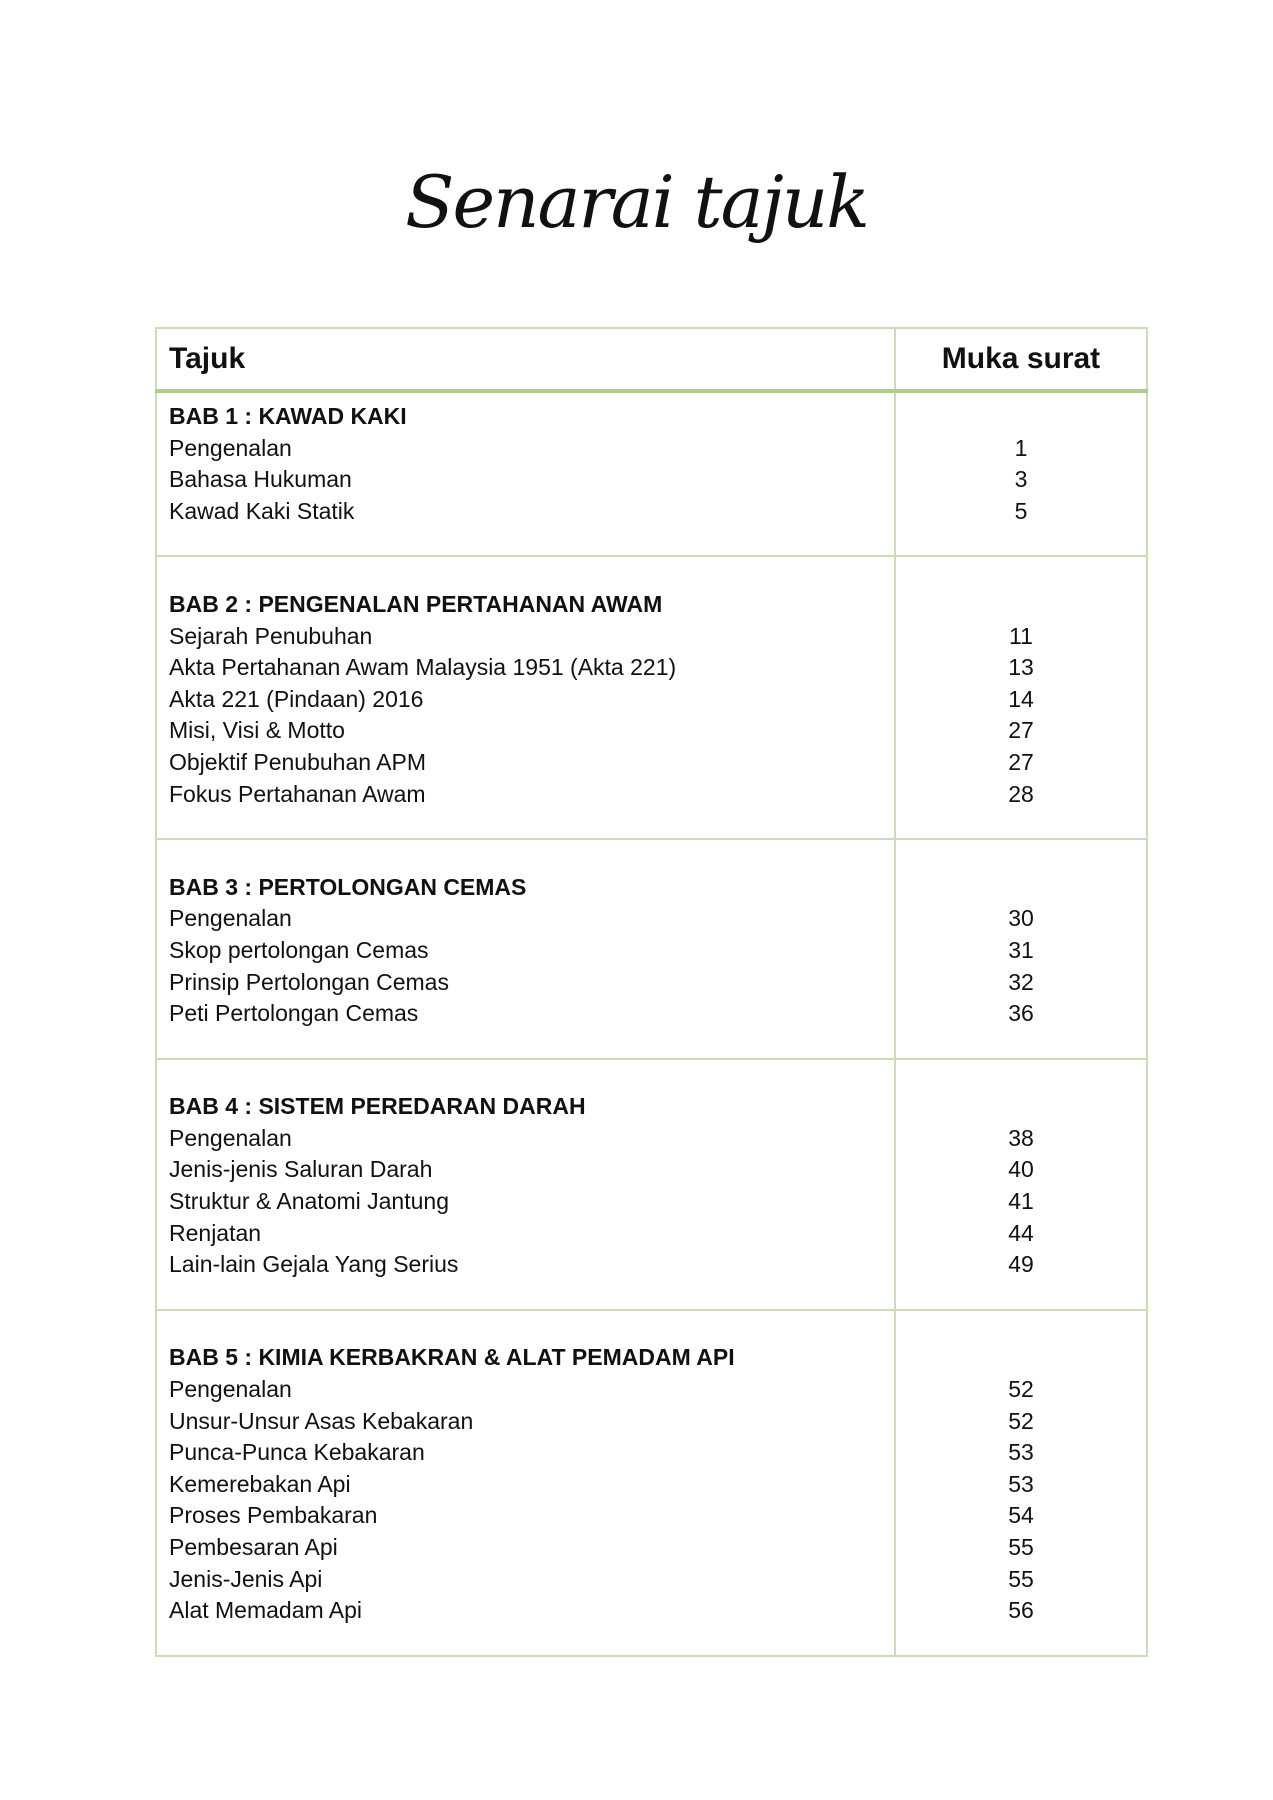  I want to click on page-number: 38, so click(1021, 1137).